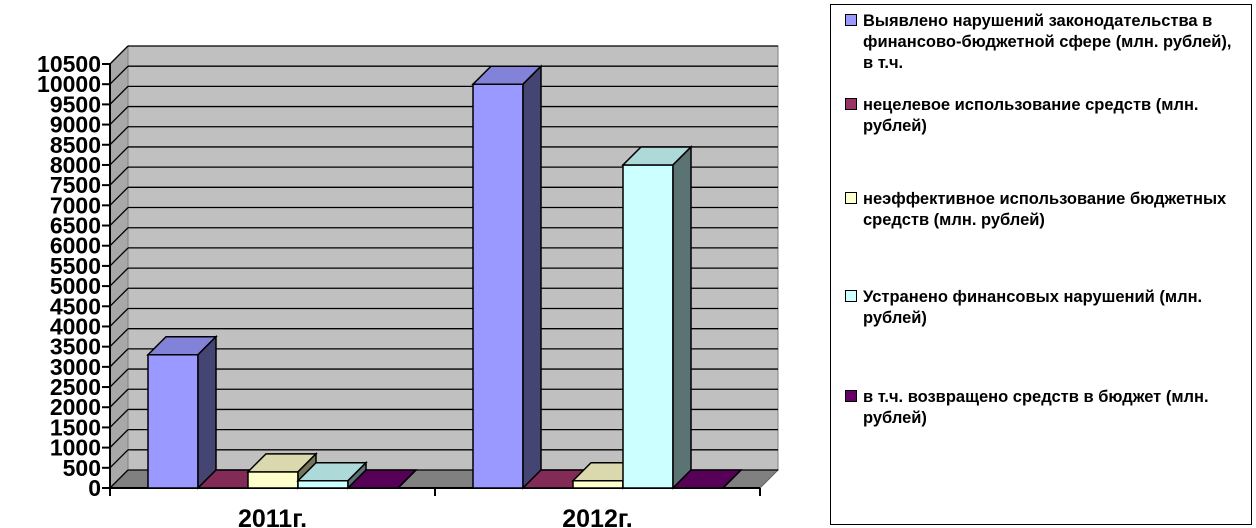 This screenshot has width=1256, height=528. Describe the element at coordinates (94, 488) in the screenshot. I see `y-tick-label: 0` at that location.